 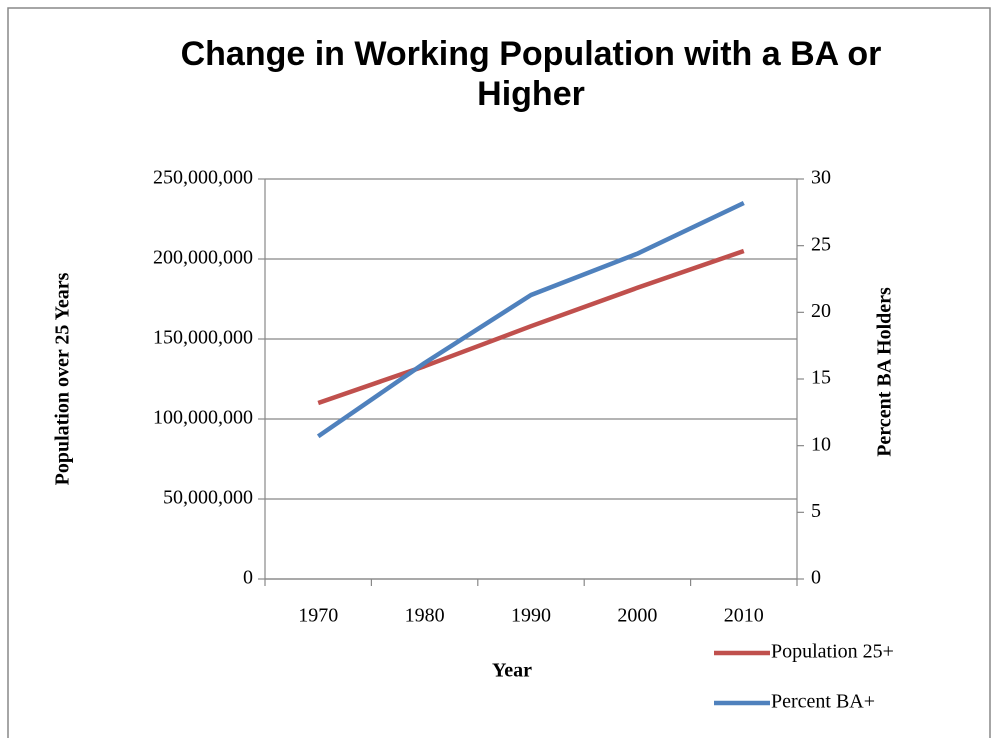 I want to click on x-tick-label: 1990, so click(x=531, y=616).